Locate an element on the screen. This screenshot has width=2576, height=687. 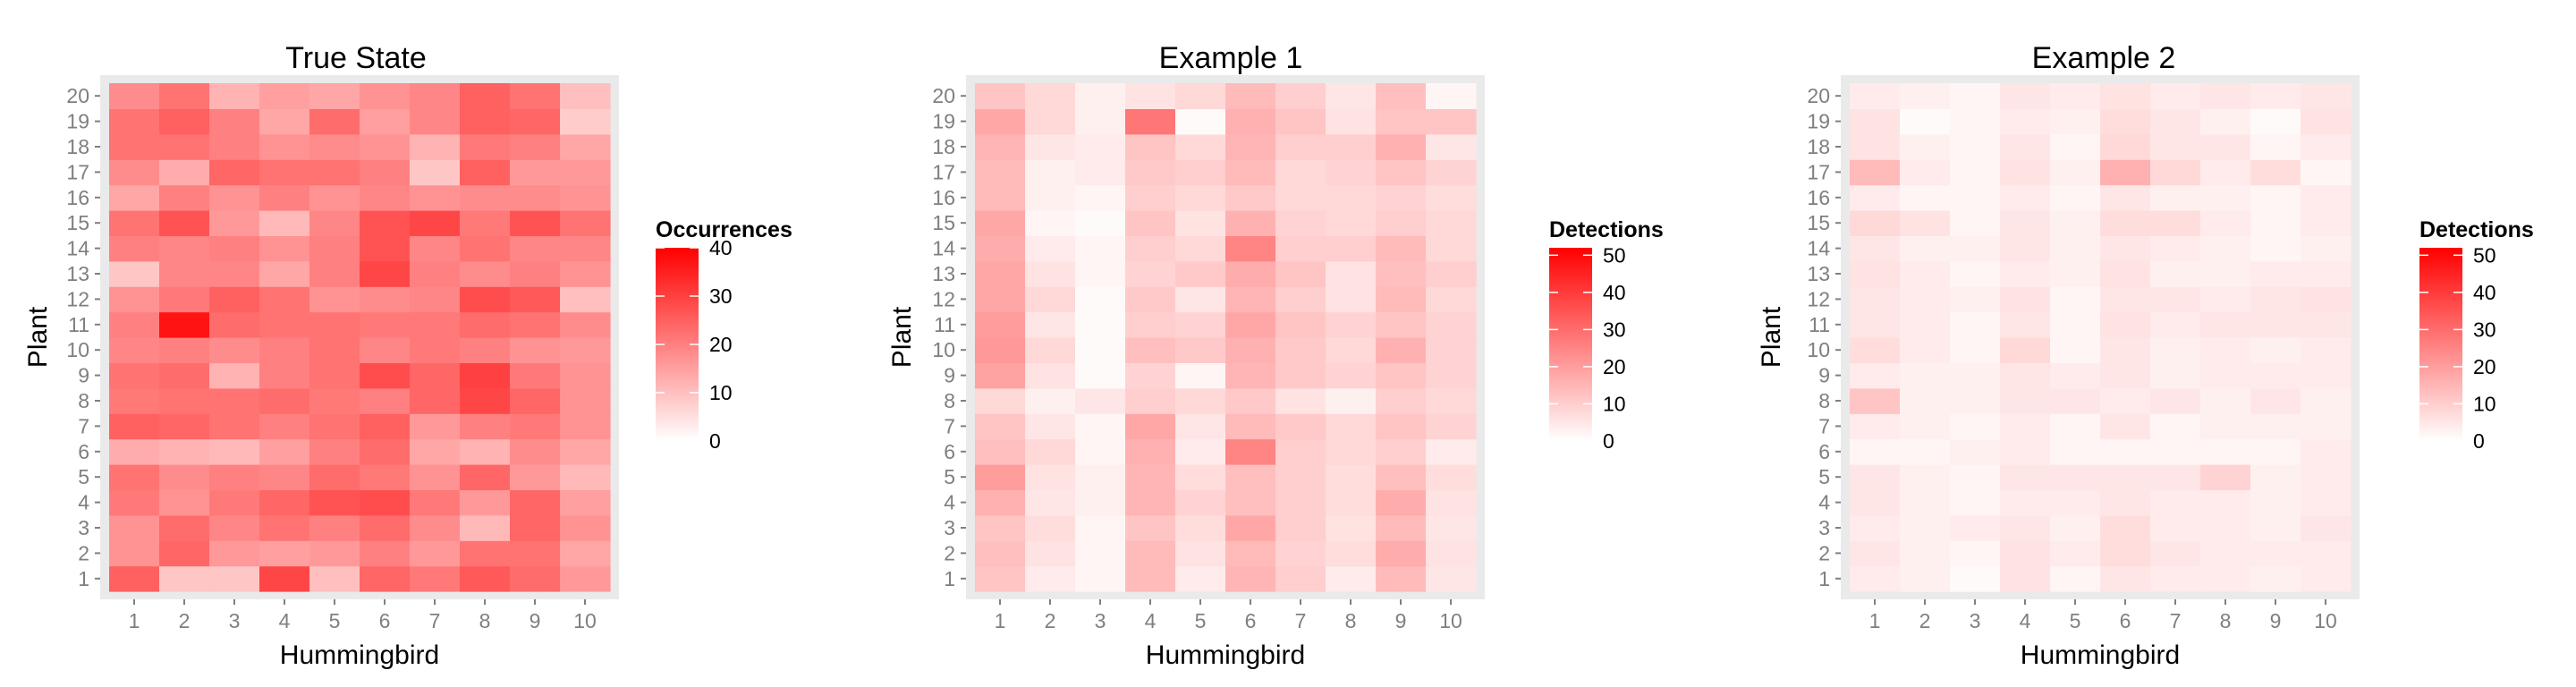
x-tick-label: 1 is located at coordinates (1000, 620).